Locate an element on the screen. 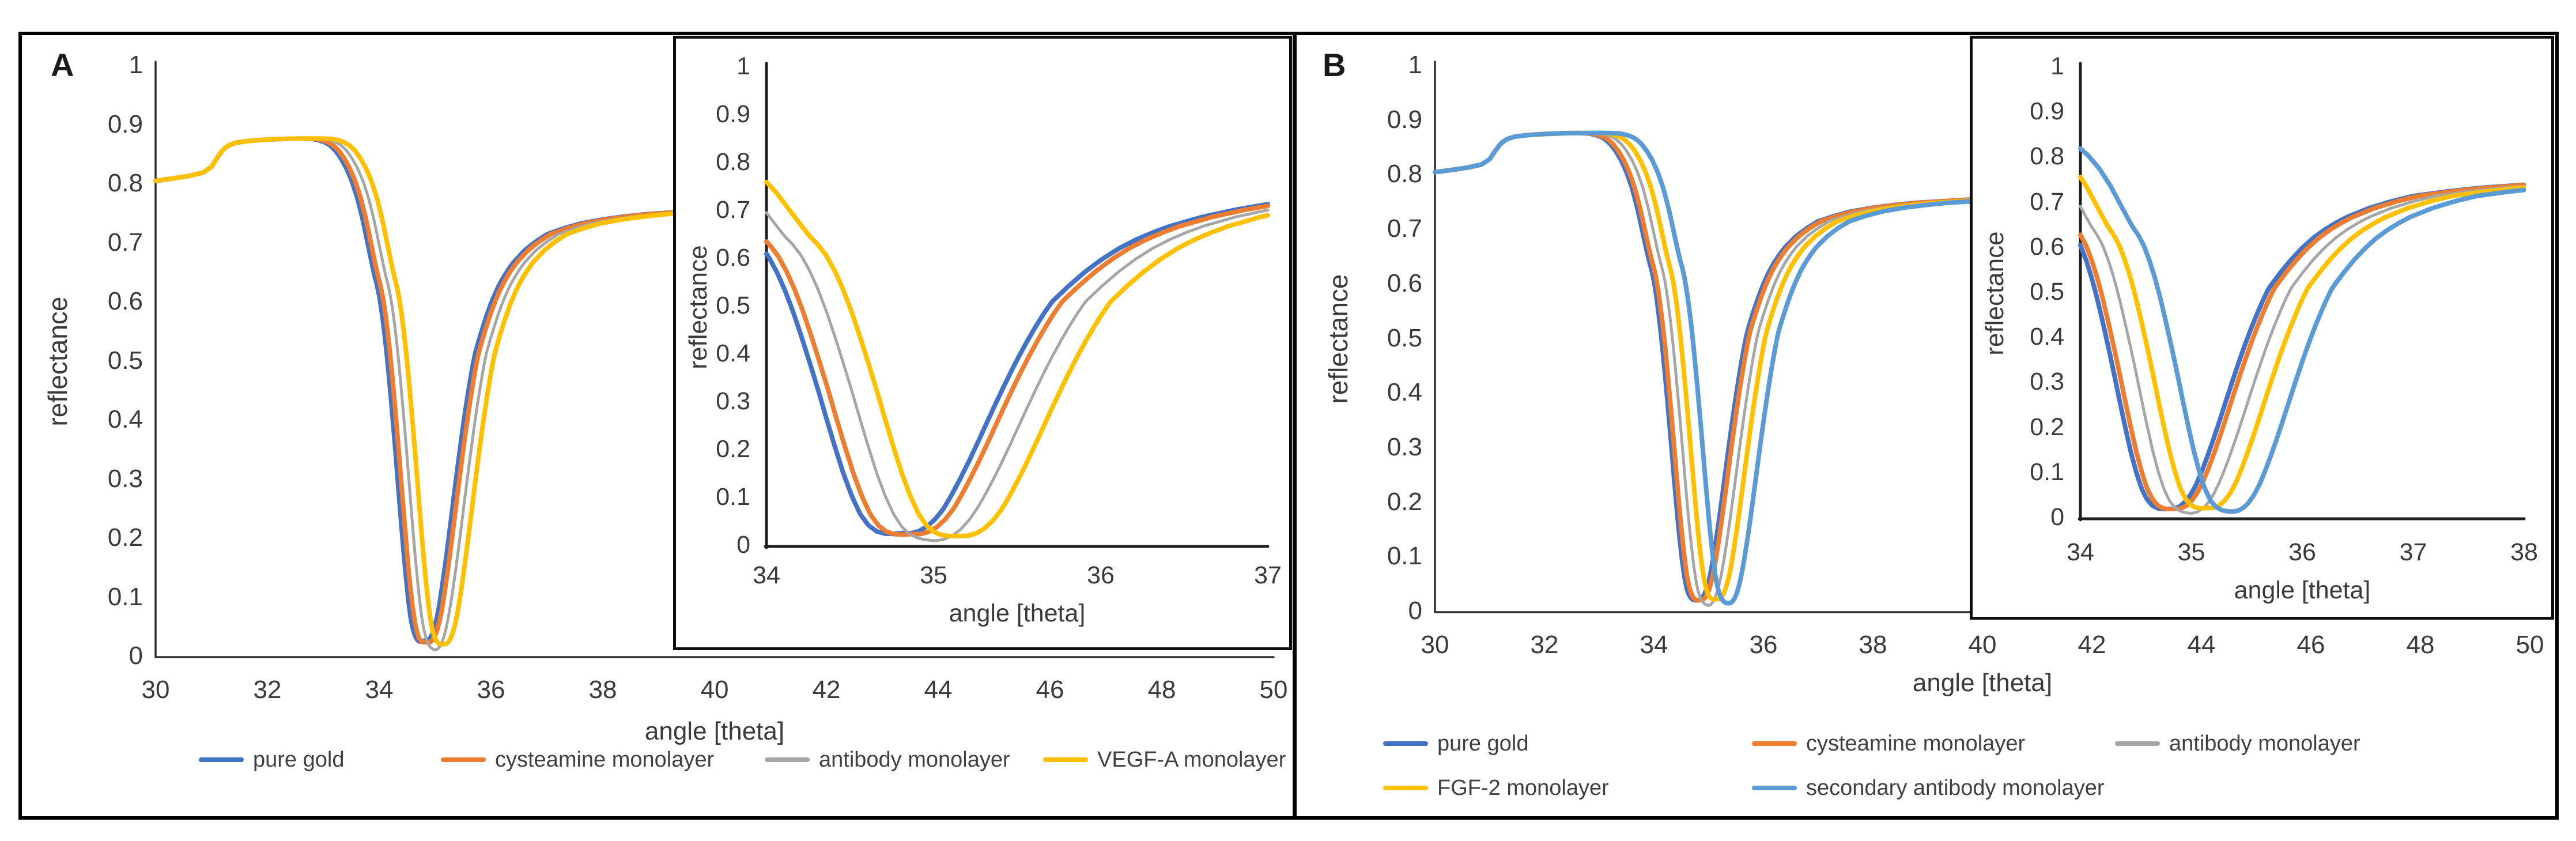  panel-b-inset-series-curve-cysteamine-monolayer is located at coordinates (2302, 347).